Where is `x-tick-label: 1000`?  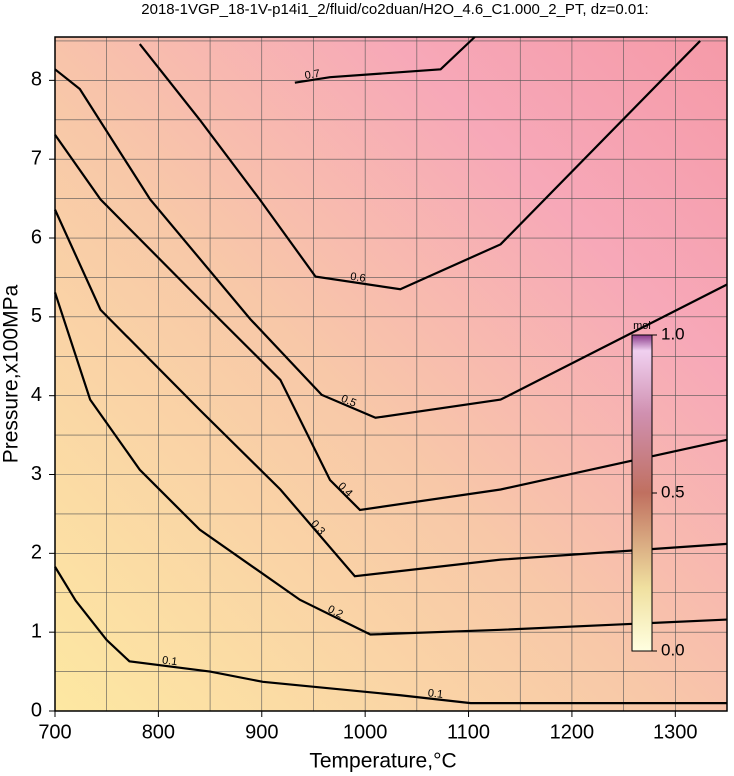
x-tick-label: 1000 is located at coordinates (365, 732).